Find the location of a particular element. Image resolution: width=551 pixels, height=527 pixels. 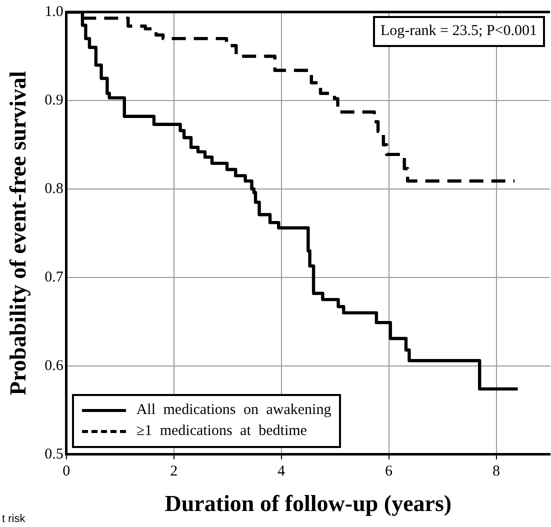

x-tick-label: 8 is located at coordinates (496, 471).